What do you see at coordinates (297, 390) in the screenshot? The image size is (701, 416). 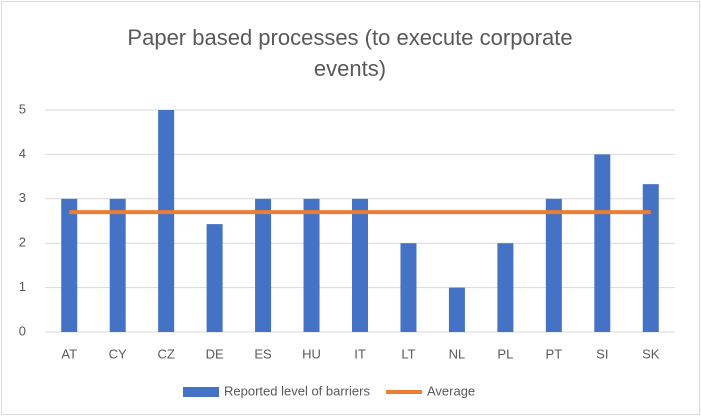 I see `legend-label: Reported level of barriers` at bounding box center [297, 390].